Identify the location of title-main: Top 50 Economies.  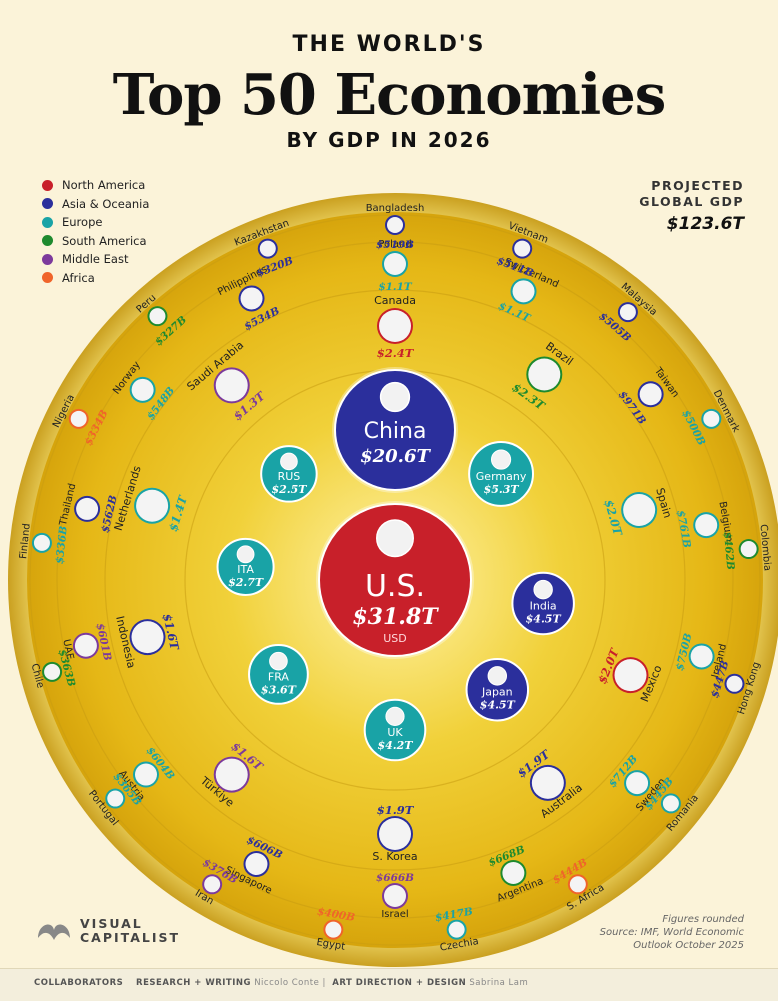
(389, 95).